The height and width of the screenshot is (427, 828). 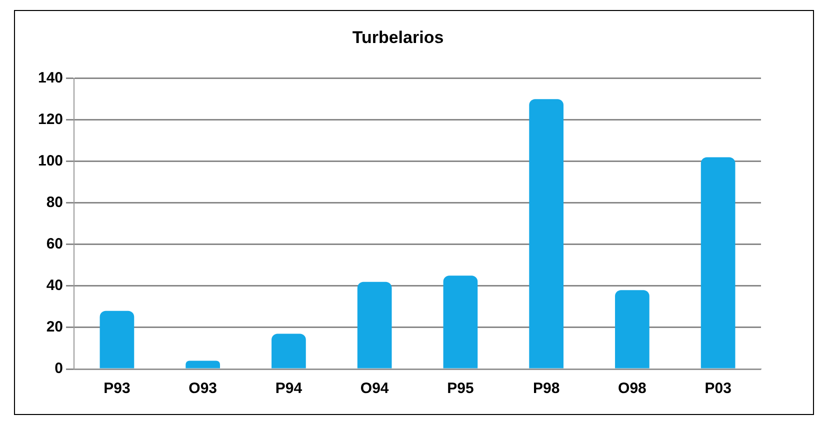 I want to click on x-tick-label: P94, so click(x=289, y=389).